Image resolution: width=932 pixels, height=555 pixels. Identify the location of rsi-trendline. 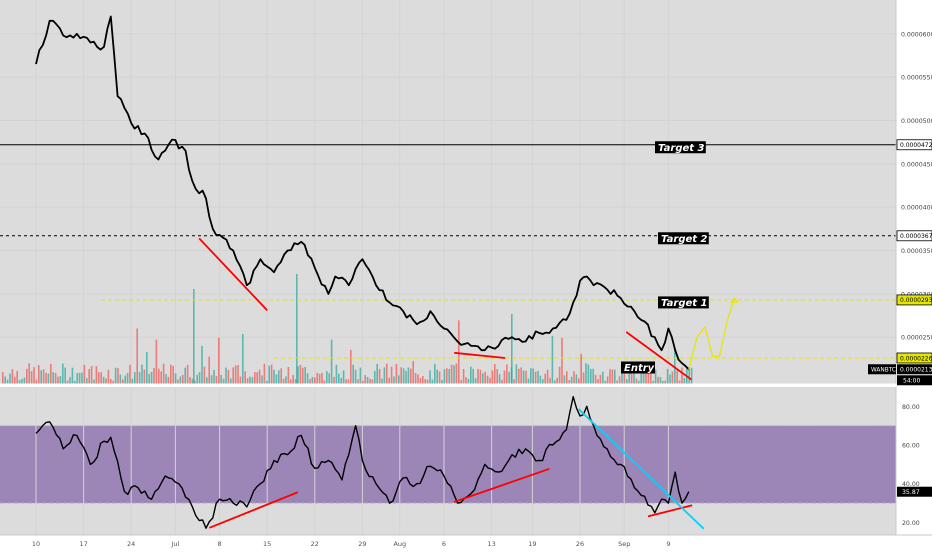
(670, 511).